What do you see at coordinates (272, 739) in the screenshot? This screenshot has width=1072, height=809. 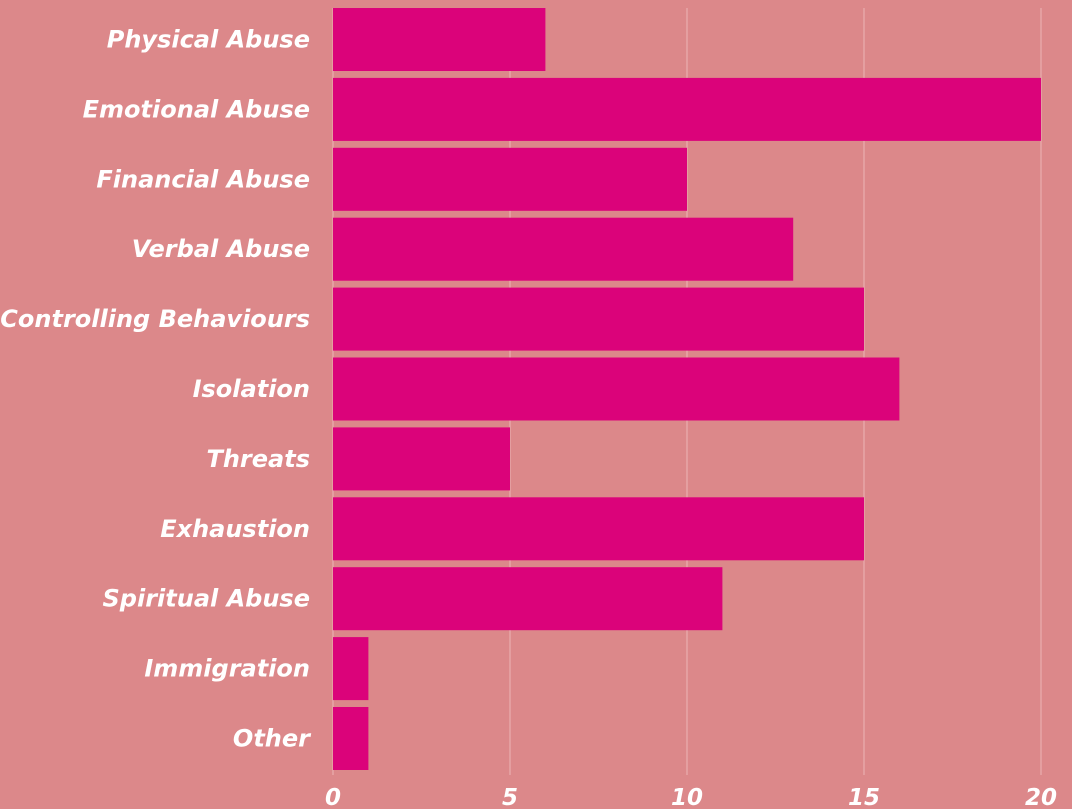 I see `category-label: Other` at bounding box center [272, 739].